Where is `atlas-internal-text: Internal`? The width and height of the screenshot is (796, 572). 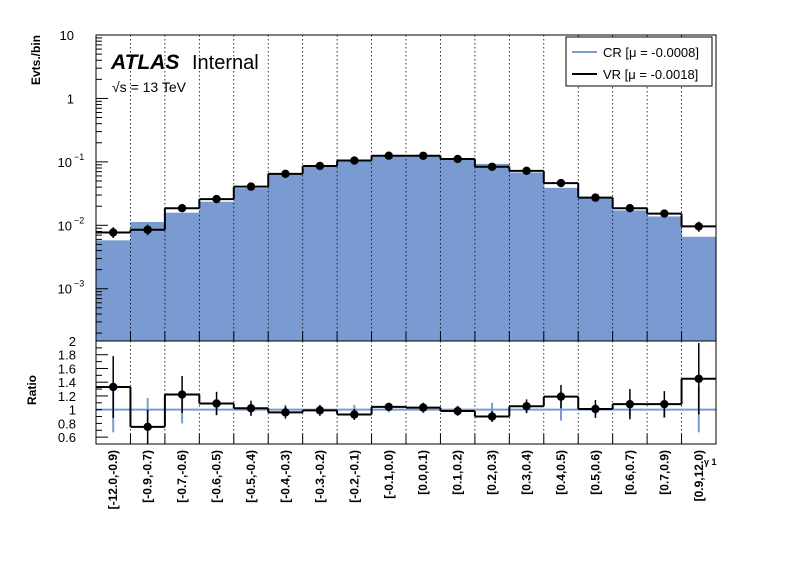 atlas-internal-text: Internal is located at coordinates (225, 63).